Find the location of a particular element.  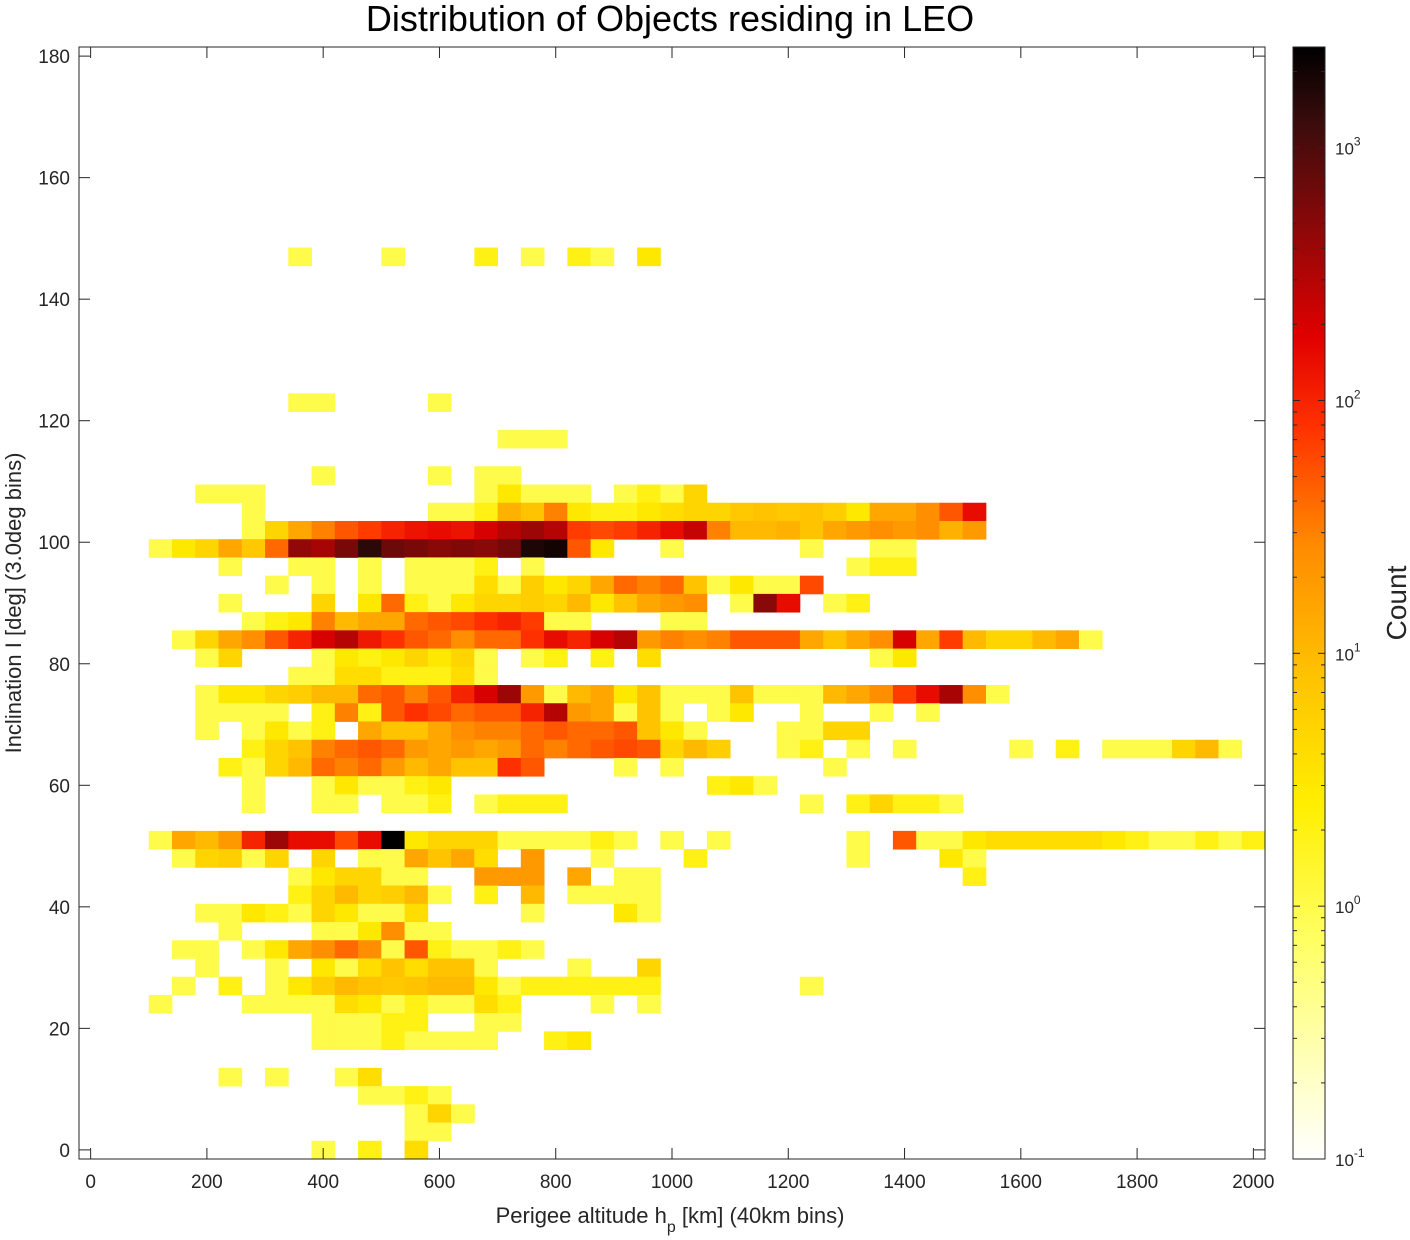

y-tick-label: 0 is located at coordinates (64, 1151).